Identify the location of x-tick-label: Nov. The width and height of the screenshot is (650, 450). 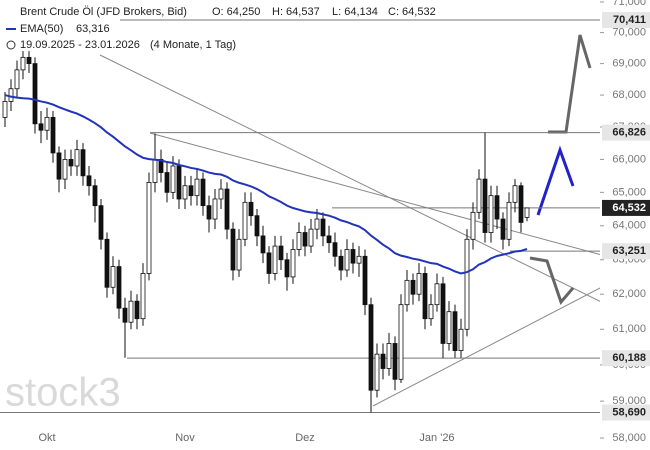
(185, 438).